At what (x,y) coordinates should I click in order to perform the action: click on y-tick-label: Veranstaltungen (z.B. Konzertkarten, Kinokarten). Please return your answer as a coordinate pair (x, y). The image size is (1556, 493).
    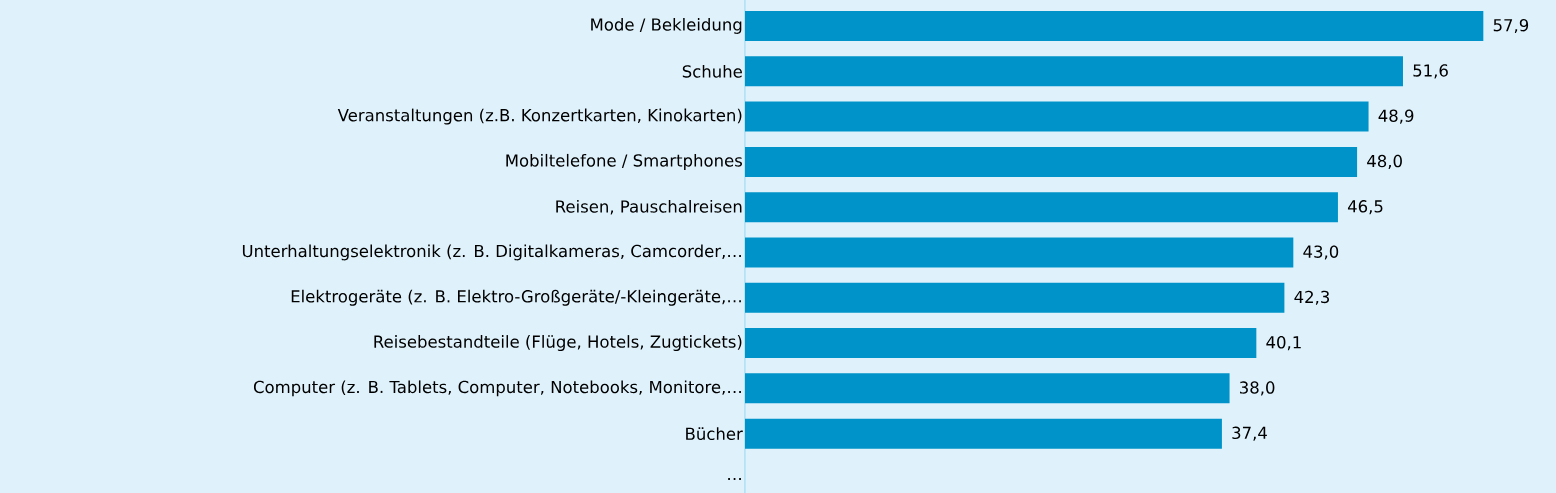
    Looking at the image, I should click on (539, 116).